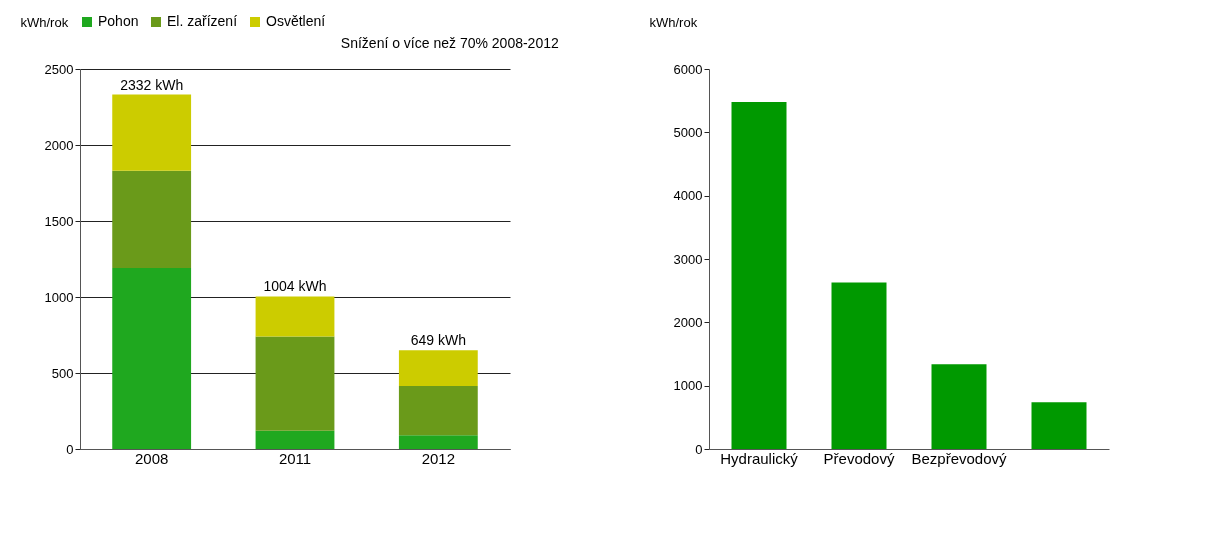 Image resolution: width=1214 pixels, height=547 pixels. I want to click on text: Snížení o více než 70% 2008-2012, so click(449, 43).